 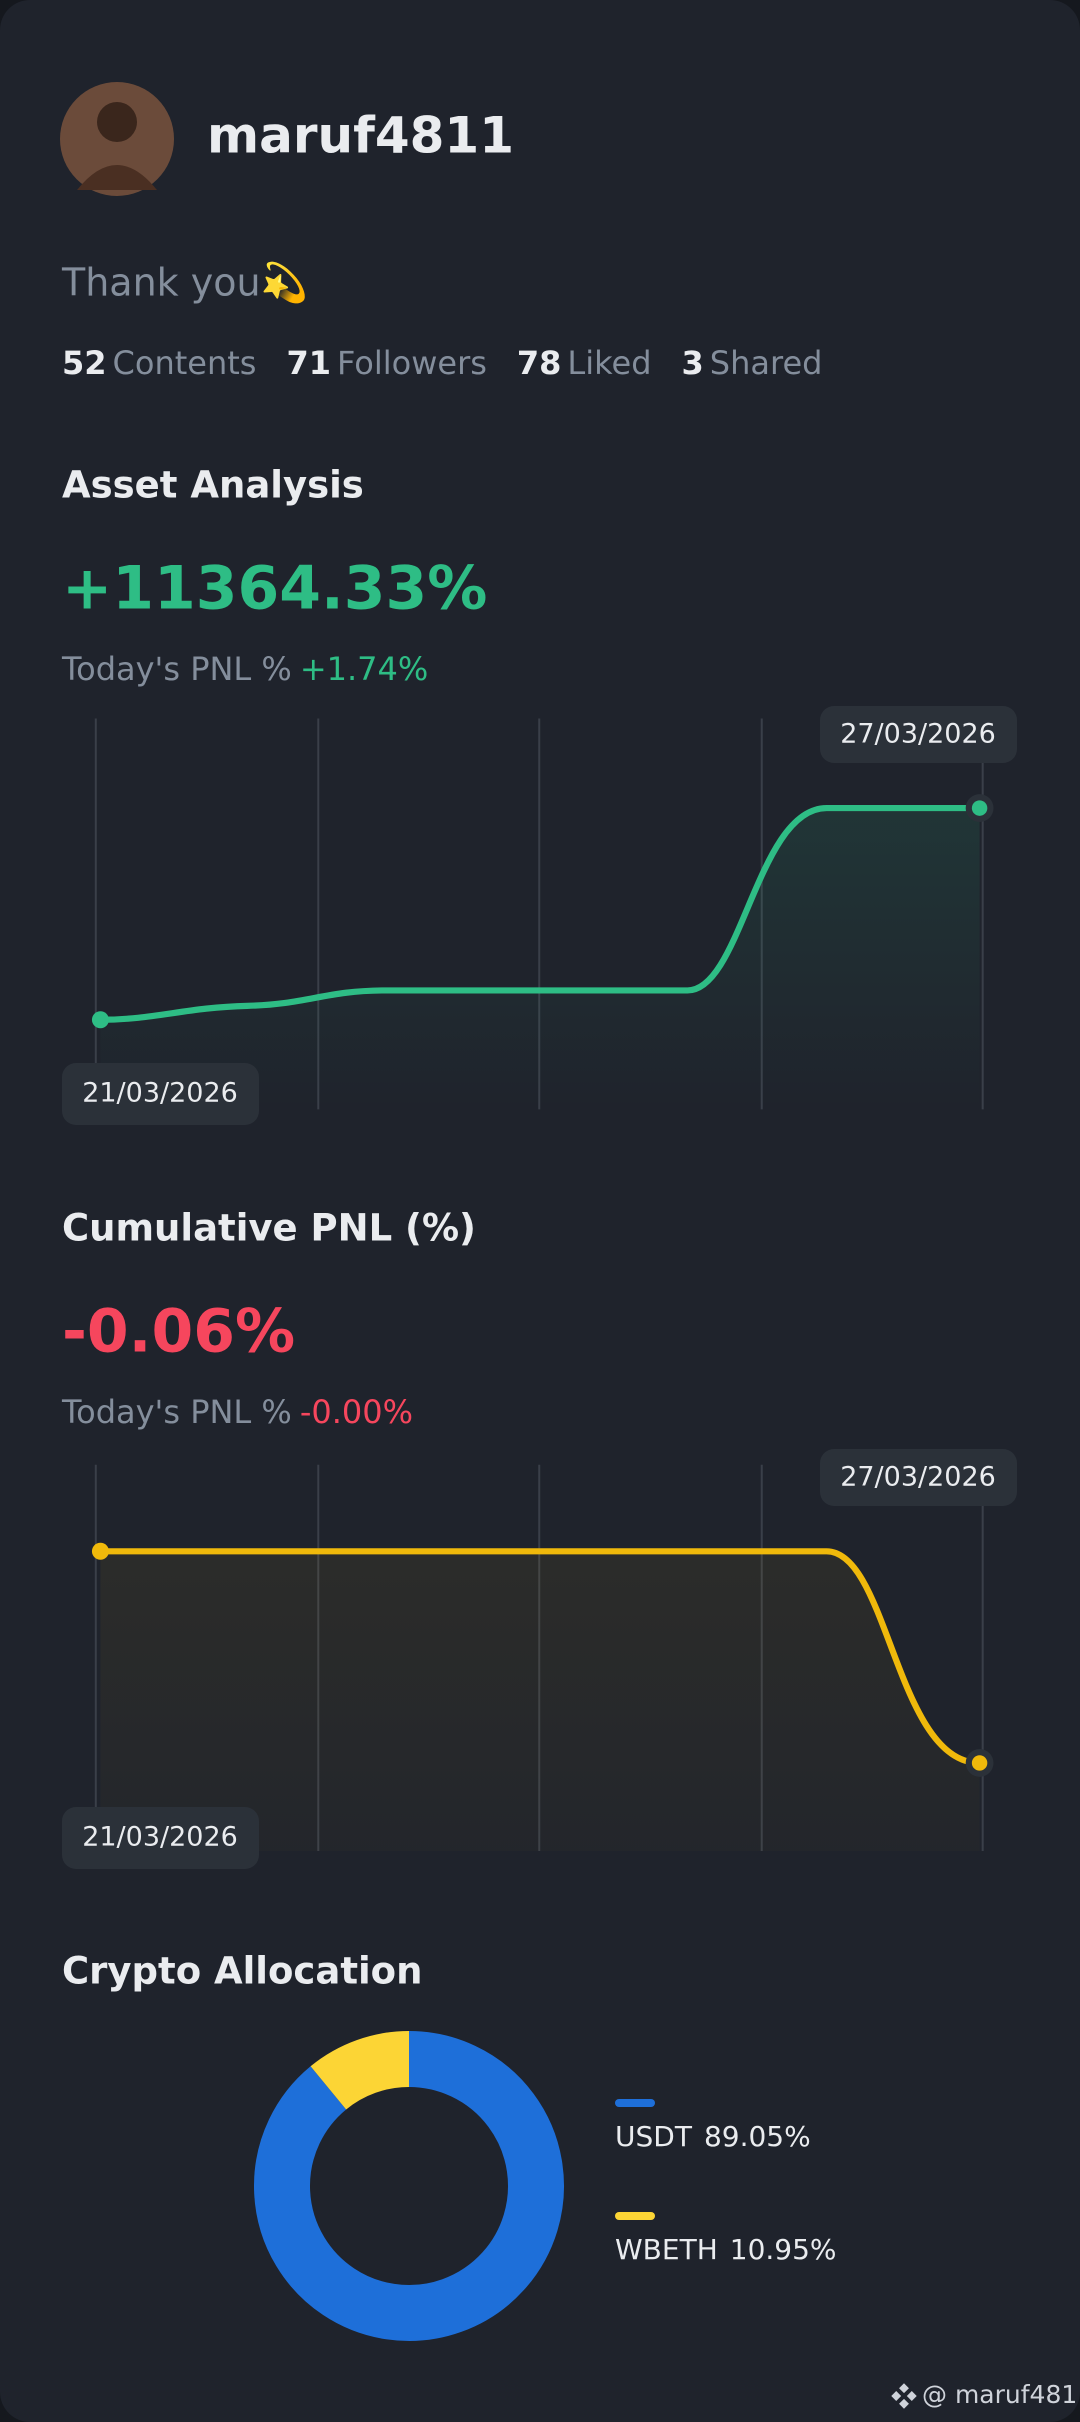 I want to click on pnl-value: +11364.33%, so click(x=274, y=589).